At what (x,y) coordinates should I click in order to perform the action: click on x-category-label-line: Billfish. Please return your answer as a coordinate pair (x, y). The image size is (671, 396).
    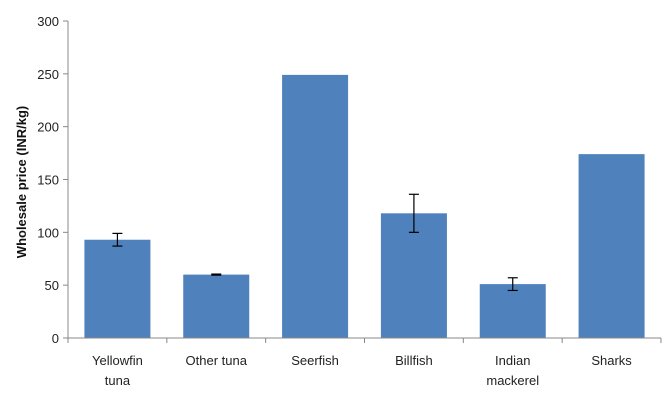
    Looking at the image, I should click on (414, 360).